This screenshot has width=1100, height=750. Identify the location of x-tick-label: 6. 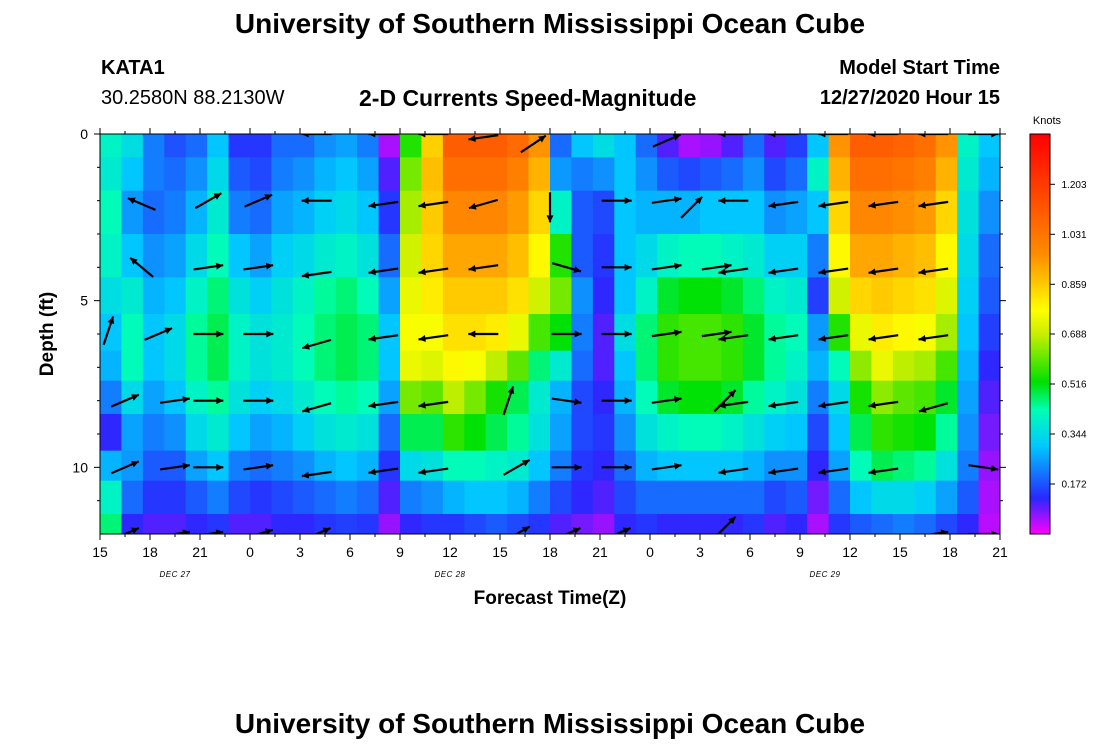
(750, 552).